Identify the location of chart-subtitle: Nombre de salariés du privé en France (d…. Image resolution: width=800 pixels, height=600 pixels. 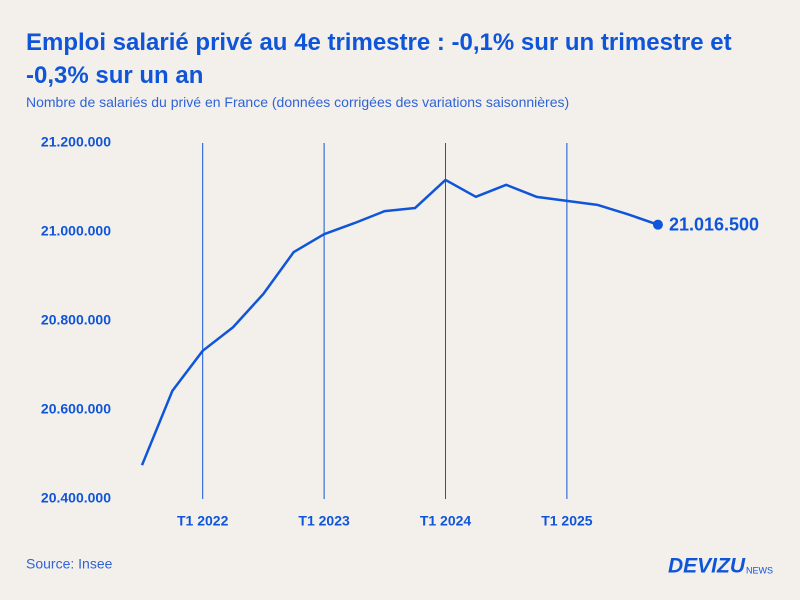
(298, 102).